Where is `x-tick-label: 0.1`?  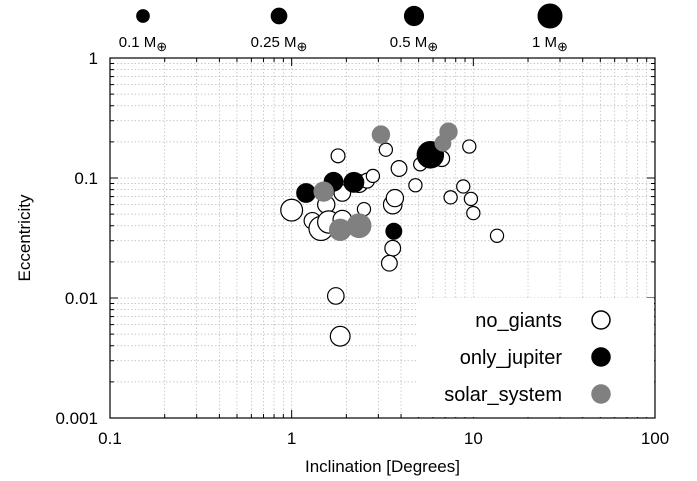
x-tick-label: 0.1 is located at coordinates (110, 438).